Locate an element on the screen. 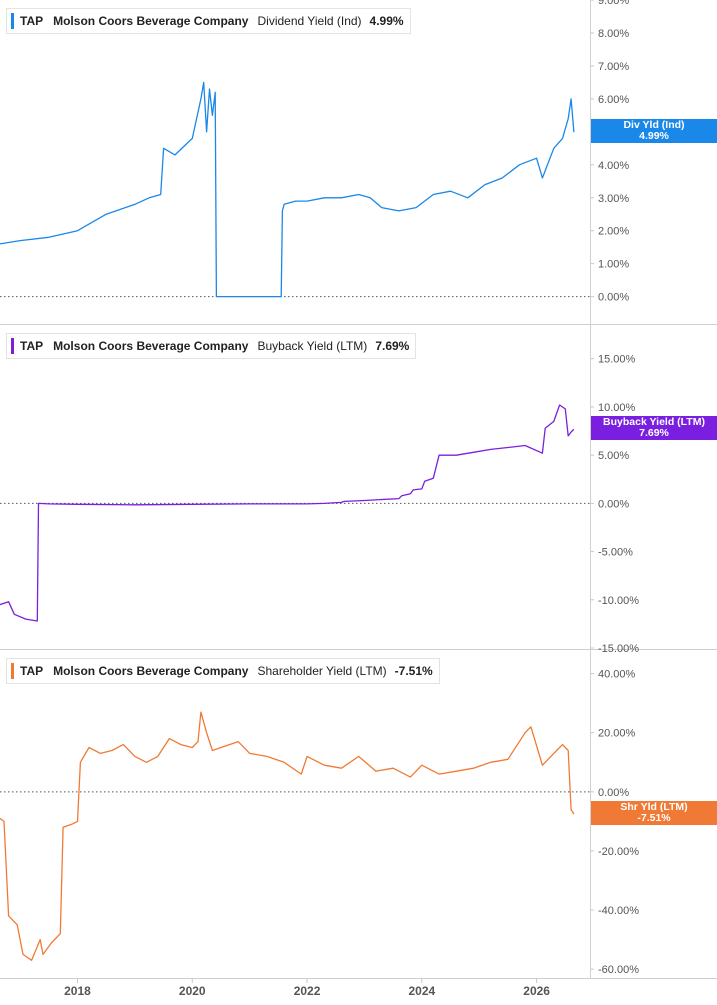 This screenshot has width=717, height=1005. current-value-tag-buyback: Buyback Yield (LTM) 7.69% is located at coordinates (654, 428).